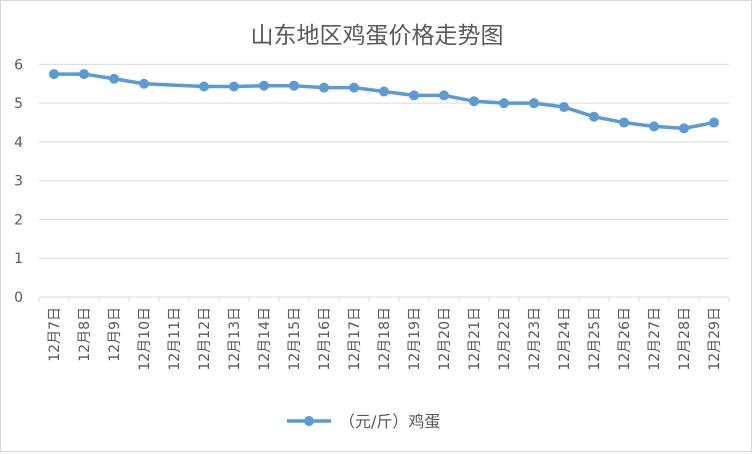  What do you see at coordinates (235, 339) in the screenshot?
I see `x-tick-label: 12月13日` at bounding box center [235, 339].